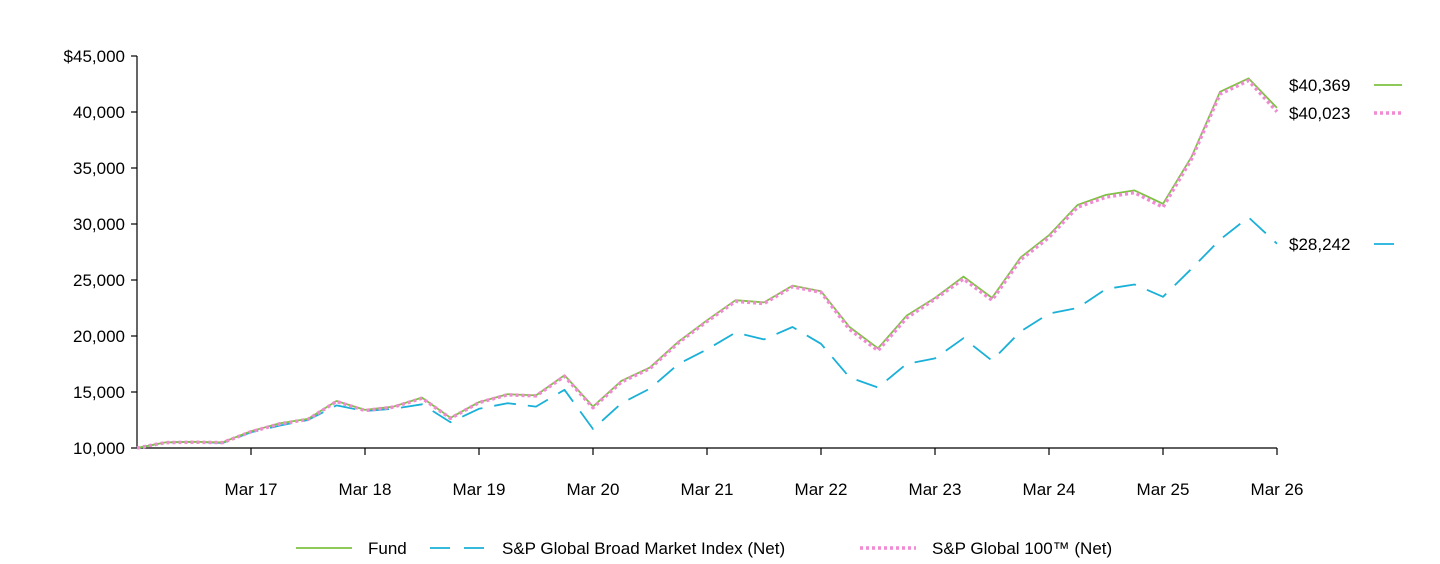 The image size is (1440, 564). I want to click on x-tick-label: Mar 17, so click(251, 489).